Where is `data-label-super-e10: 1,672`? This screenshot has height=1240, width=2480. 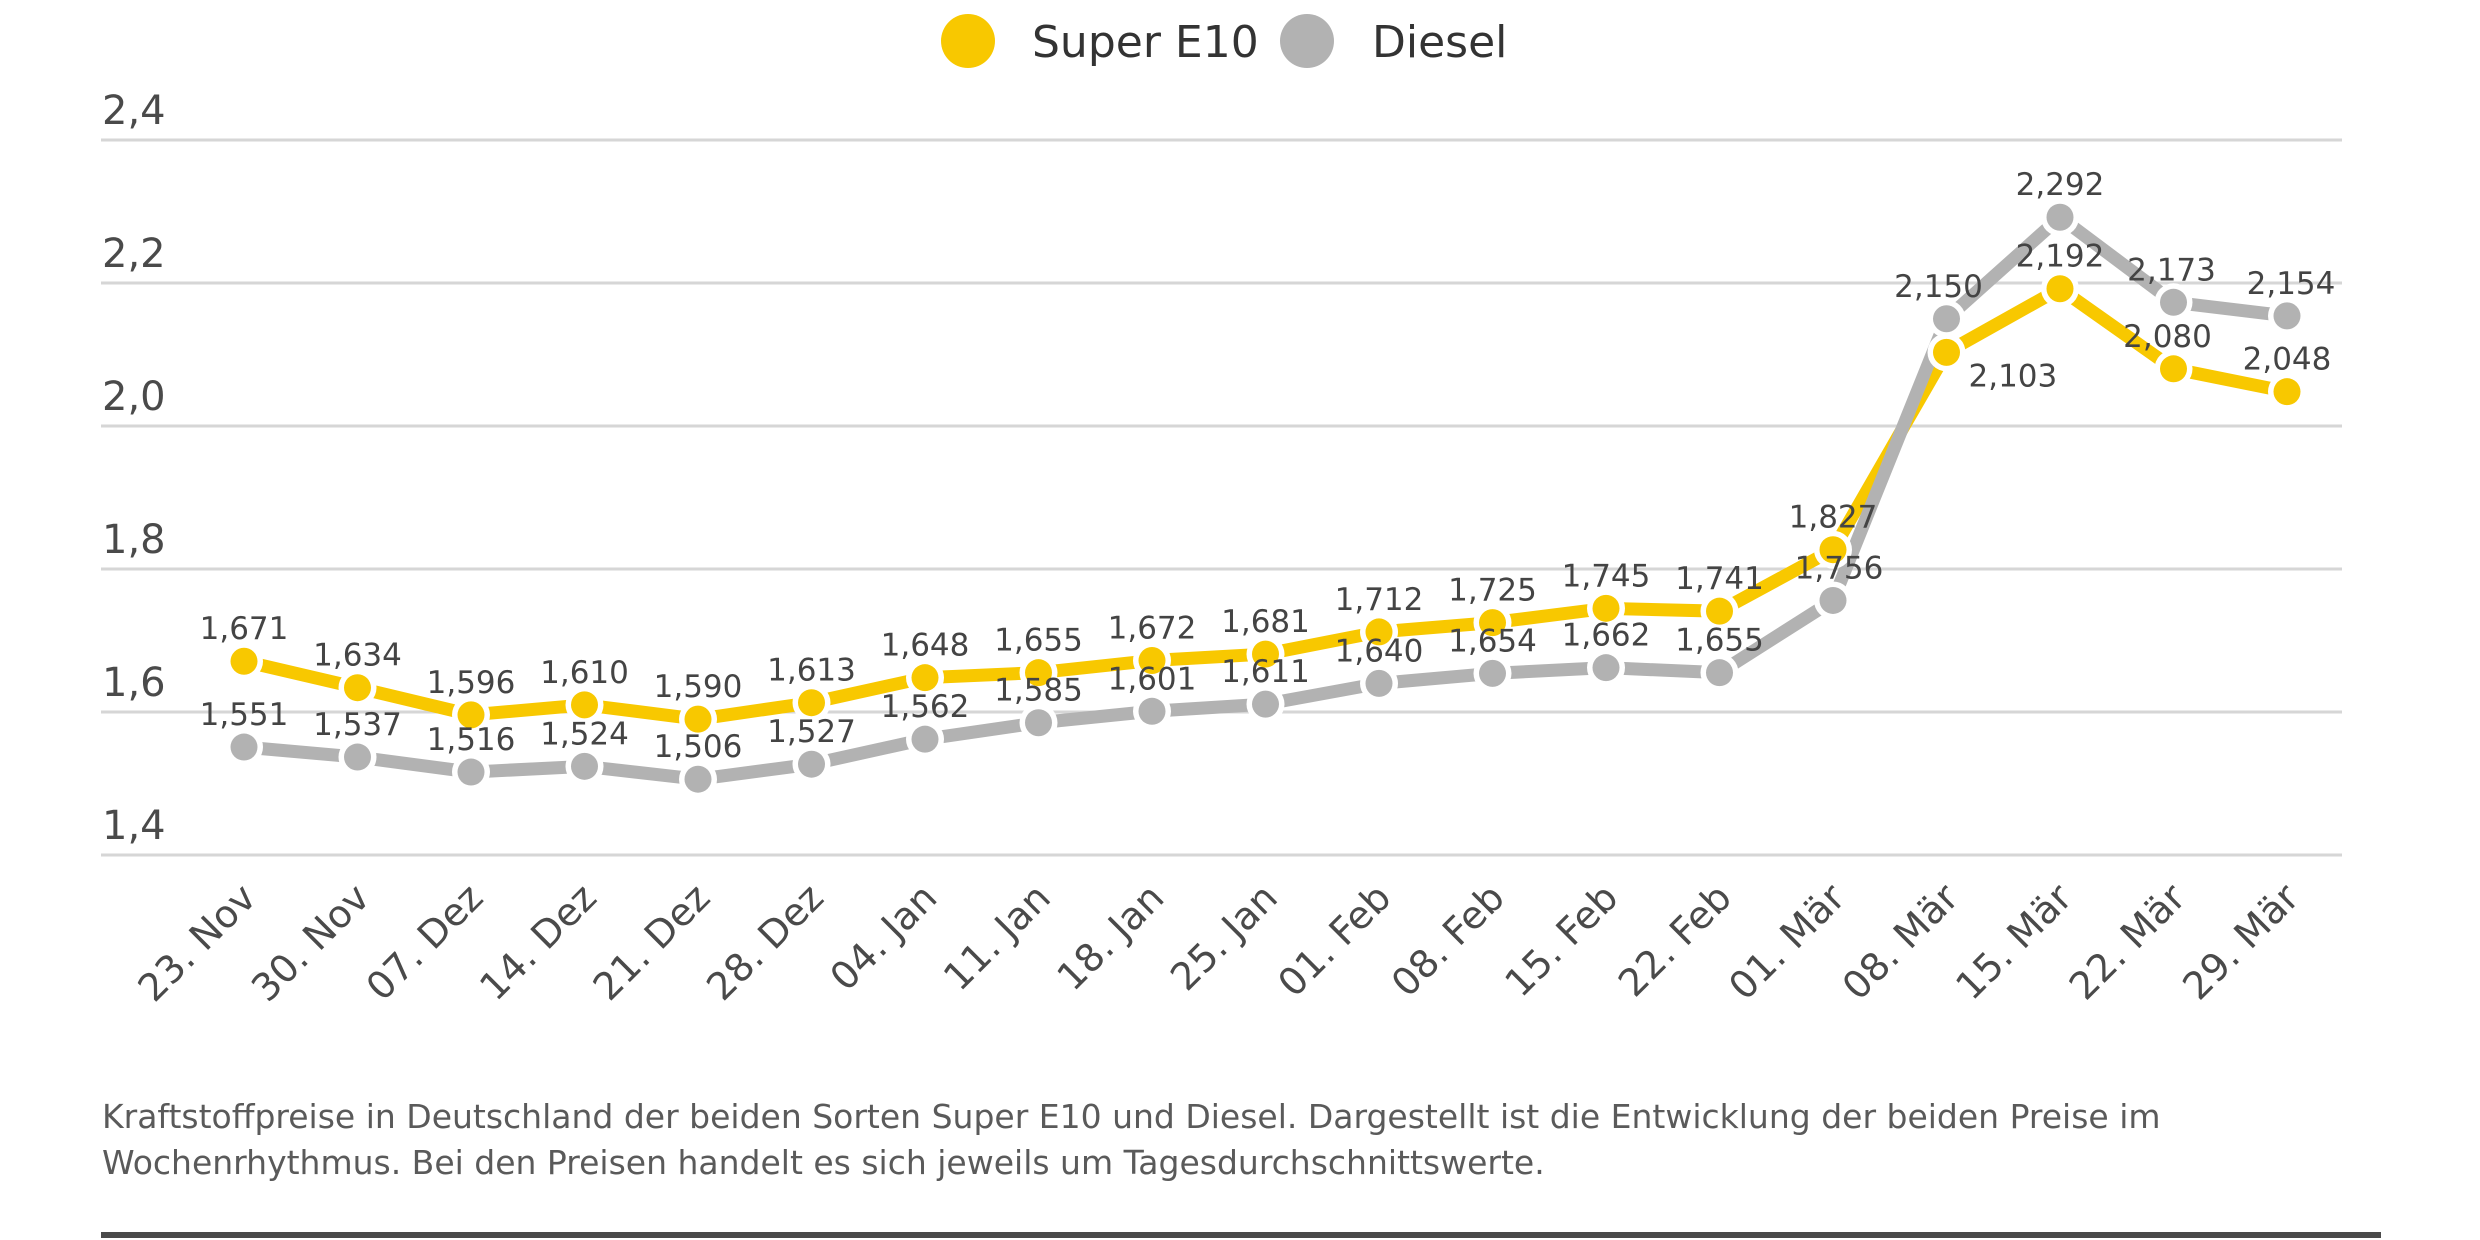 data-label-super-e10: 1,672 is located at coordinates (1152, 629).